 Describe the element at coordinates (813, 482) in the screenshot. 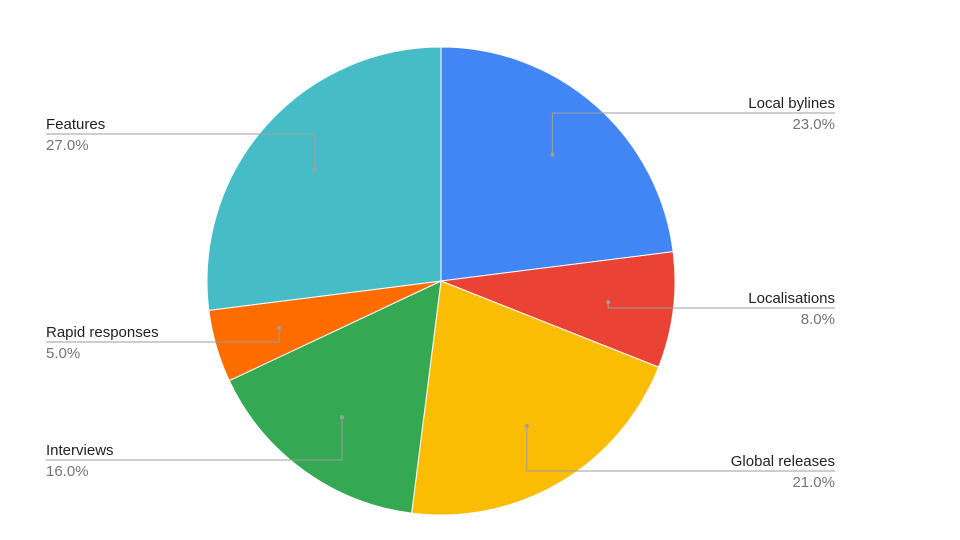

I see `slice-value-global-releases: 21.0%` at that location.